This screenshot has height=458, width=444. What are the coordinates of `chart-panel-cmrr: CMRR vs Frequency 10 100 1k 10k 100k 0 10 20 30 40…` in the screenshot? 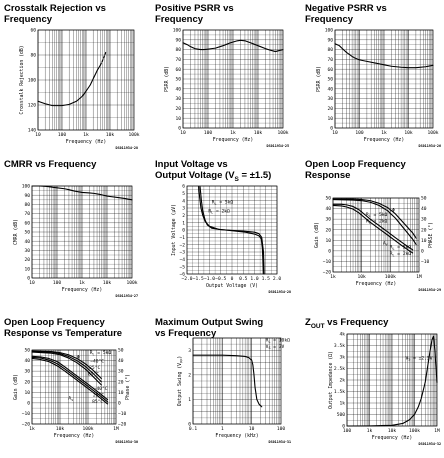 It's located at (72, 233).